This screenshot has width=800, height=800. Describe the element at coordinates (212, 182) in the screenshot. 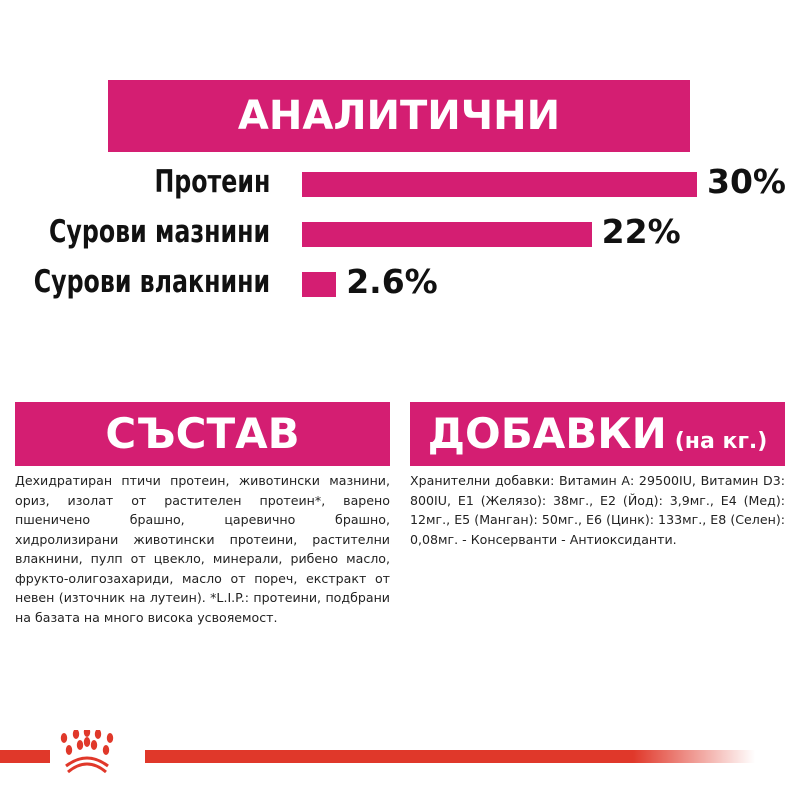

I see `category-label: Протеин` at that location.